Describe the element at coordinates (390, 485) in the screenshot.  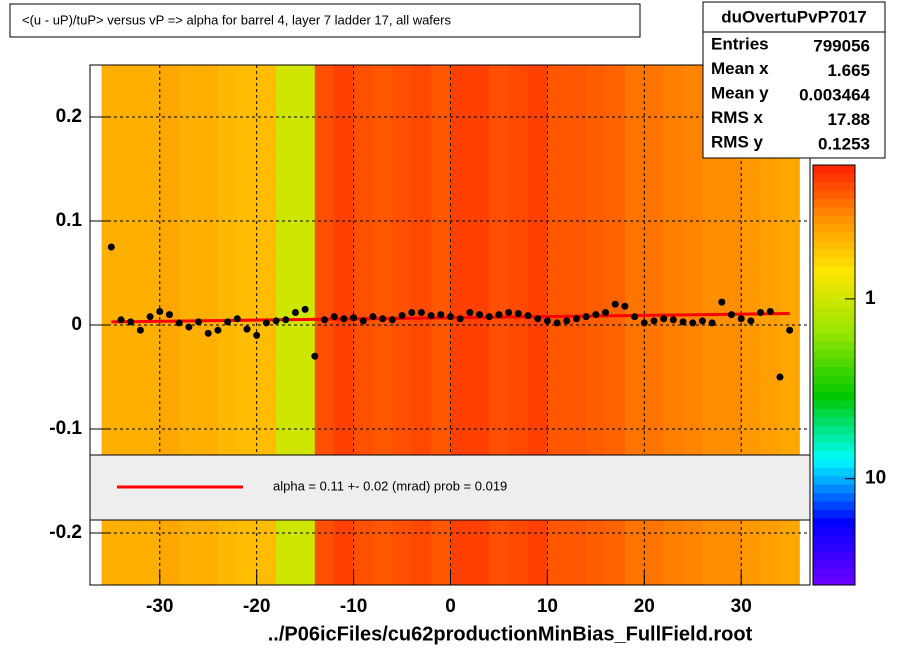
I see `fit-legend-label: alpha = 0.11 +- 0.02 (mrad) prob = 0.019` at that location.